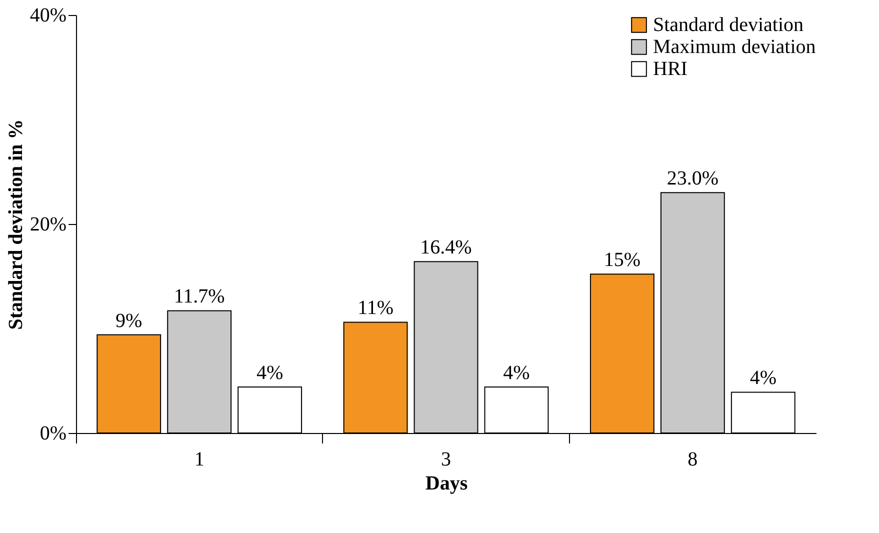 The image size is (879, 533). What do you see at coordinates (199, 297) in the screenshot?
I see `data-label: 11.7%` at bounding box center [199, 297].